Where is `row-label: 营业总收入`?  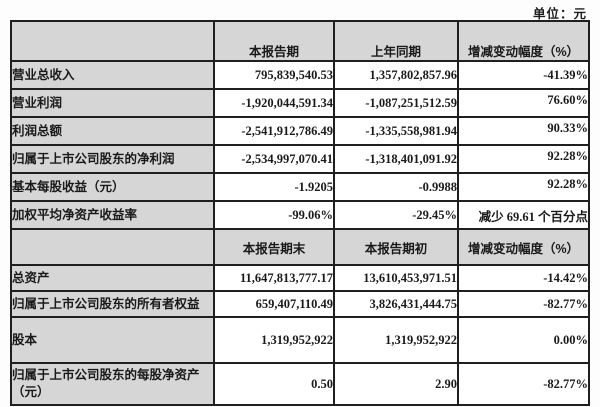
row-label: 营业总收入 is located at coordinates (112, 75).